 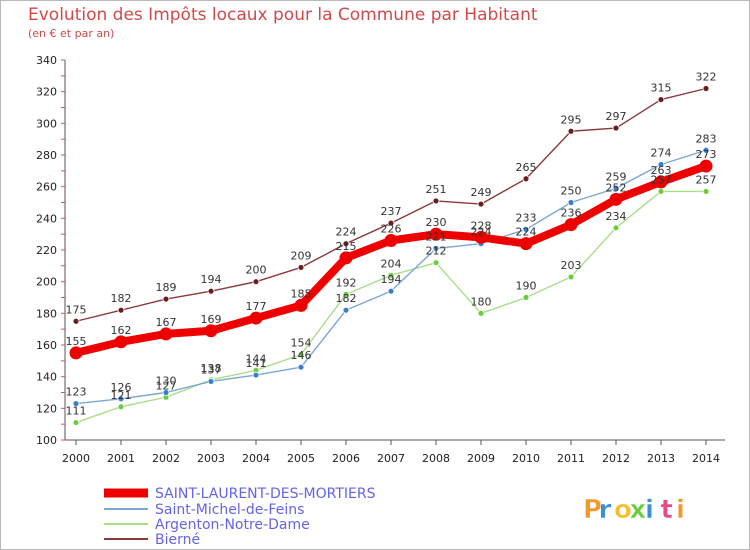 I want to click on data-label: 111, so click(x=76, y=411).